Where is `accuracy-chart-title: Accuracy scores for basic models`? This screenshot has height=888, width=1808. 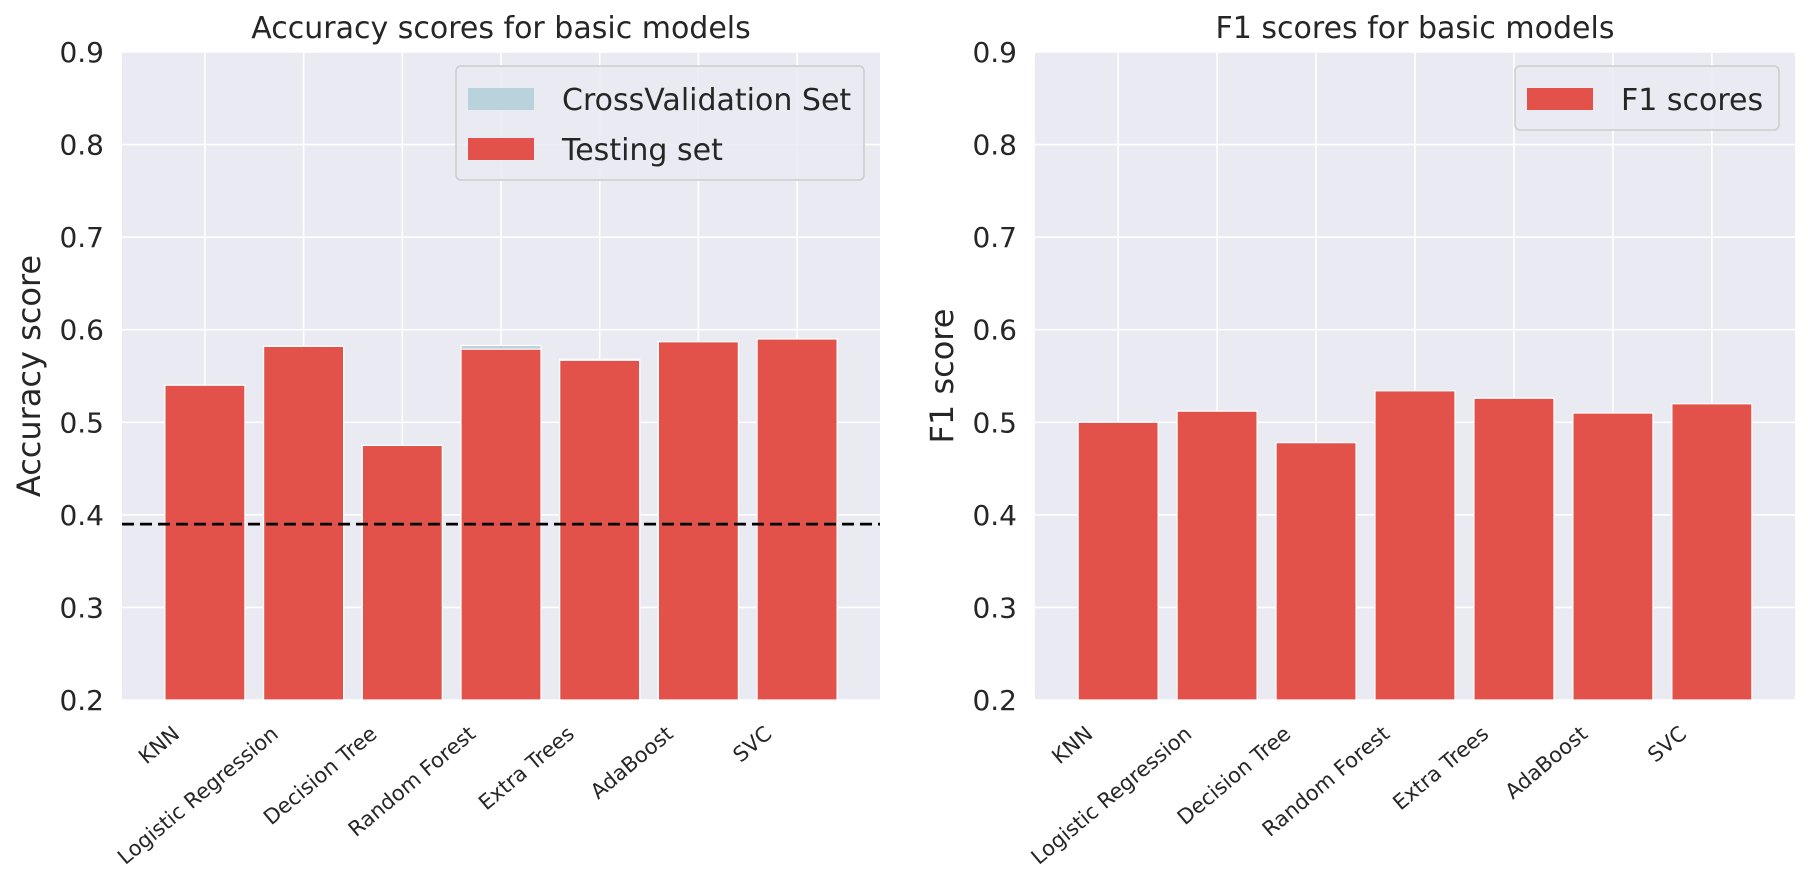
accuracy-chart-title: Accuracy scores for basic models is located at coordinates (501, 28).